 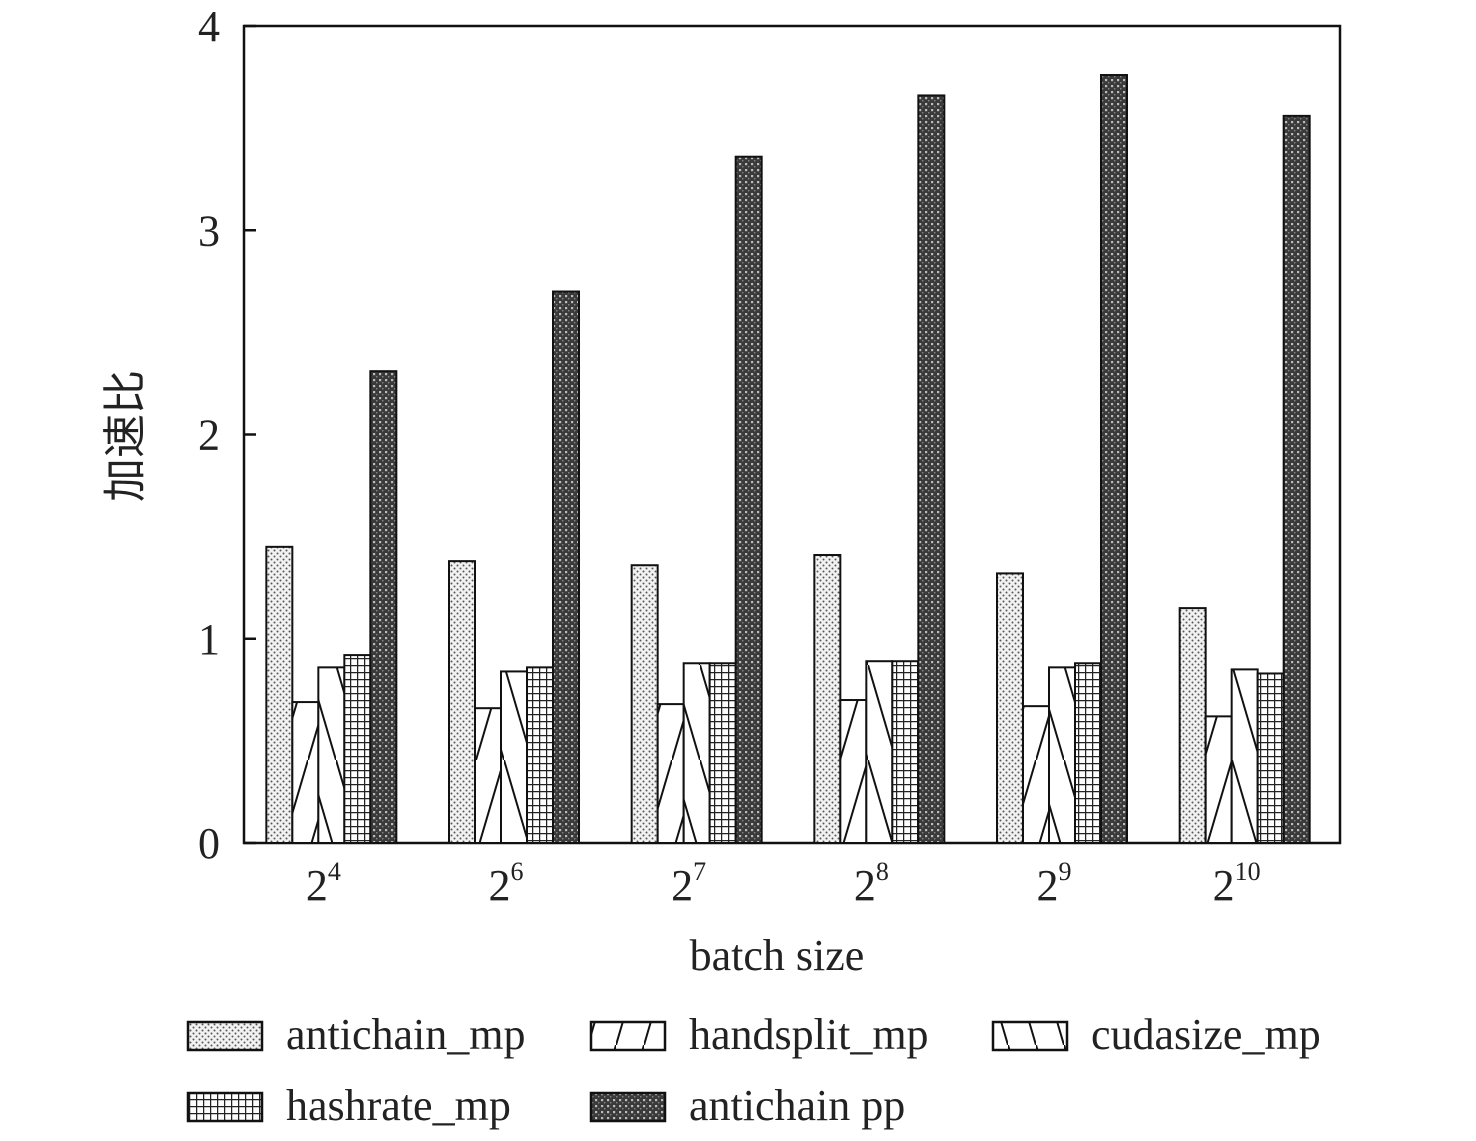 I want to click on y-tick-label: 3, so click(x=209, y=230).